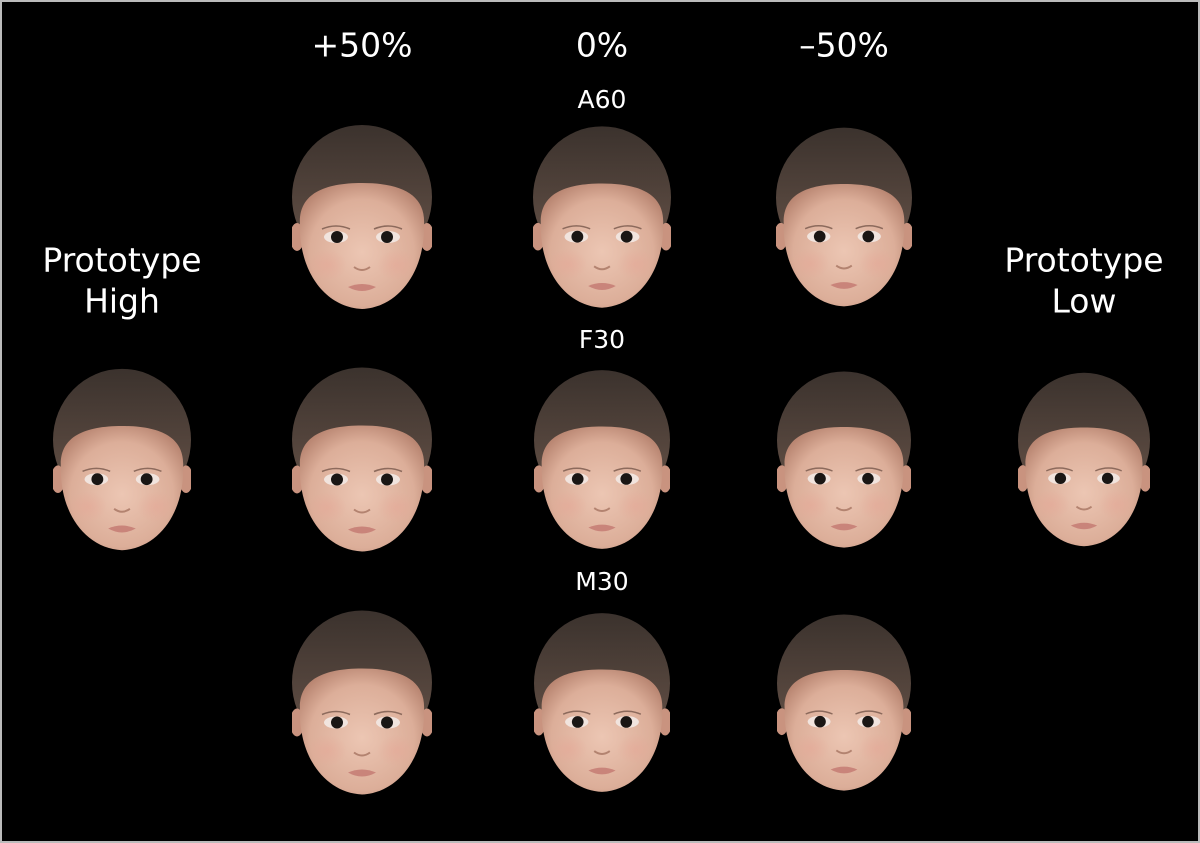 The image size is (1200, 843). What do you see at coordinates (602, 99) in the screenshot?
I see `row-label: A60` at bounding box center [602, 99].